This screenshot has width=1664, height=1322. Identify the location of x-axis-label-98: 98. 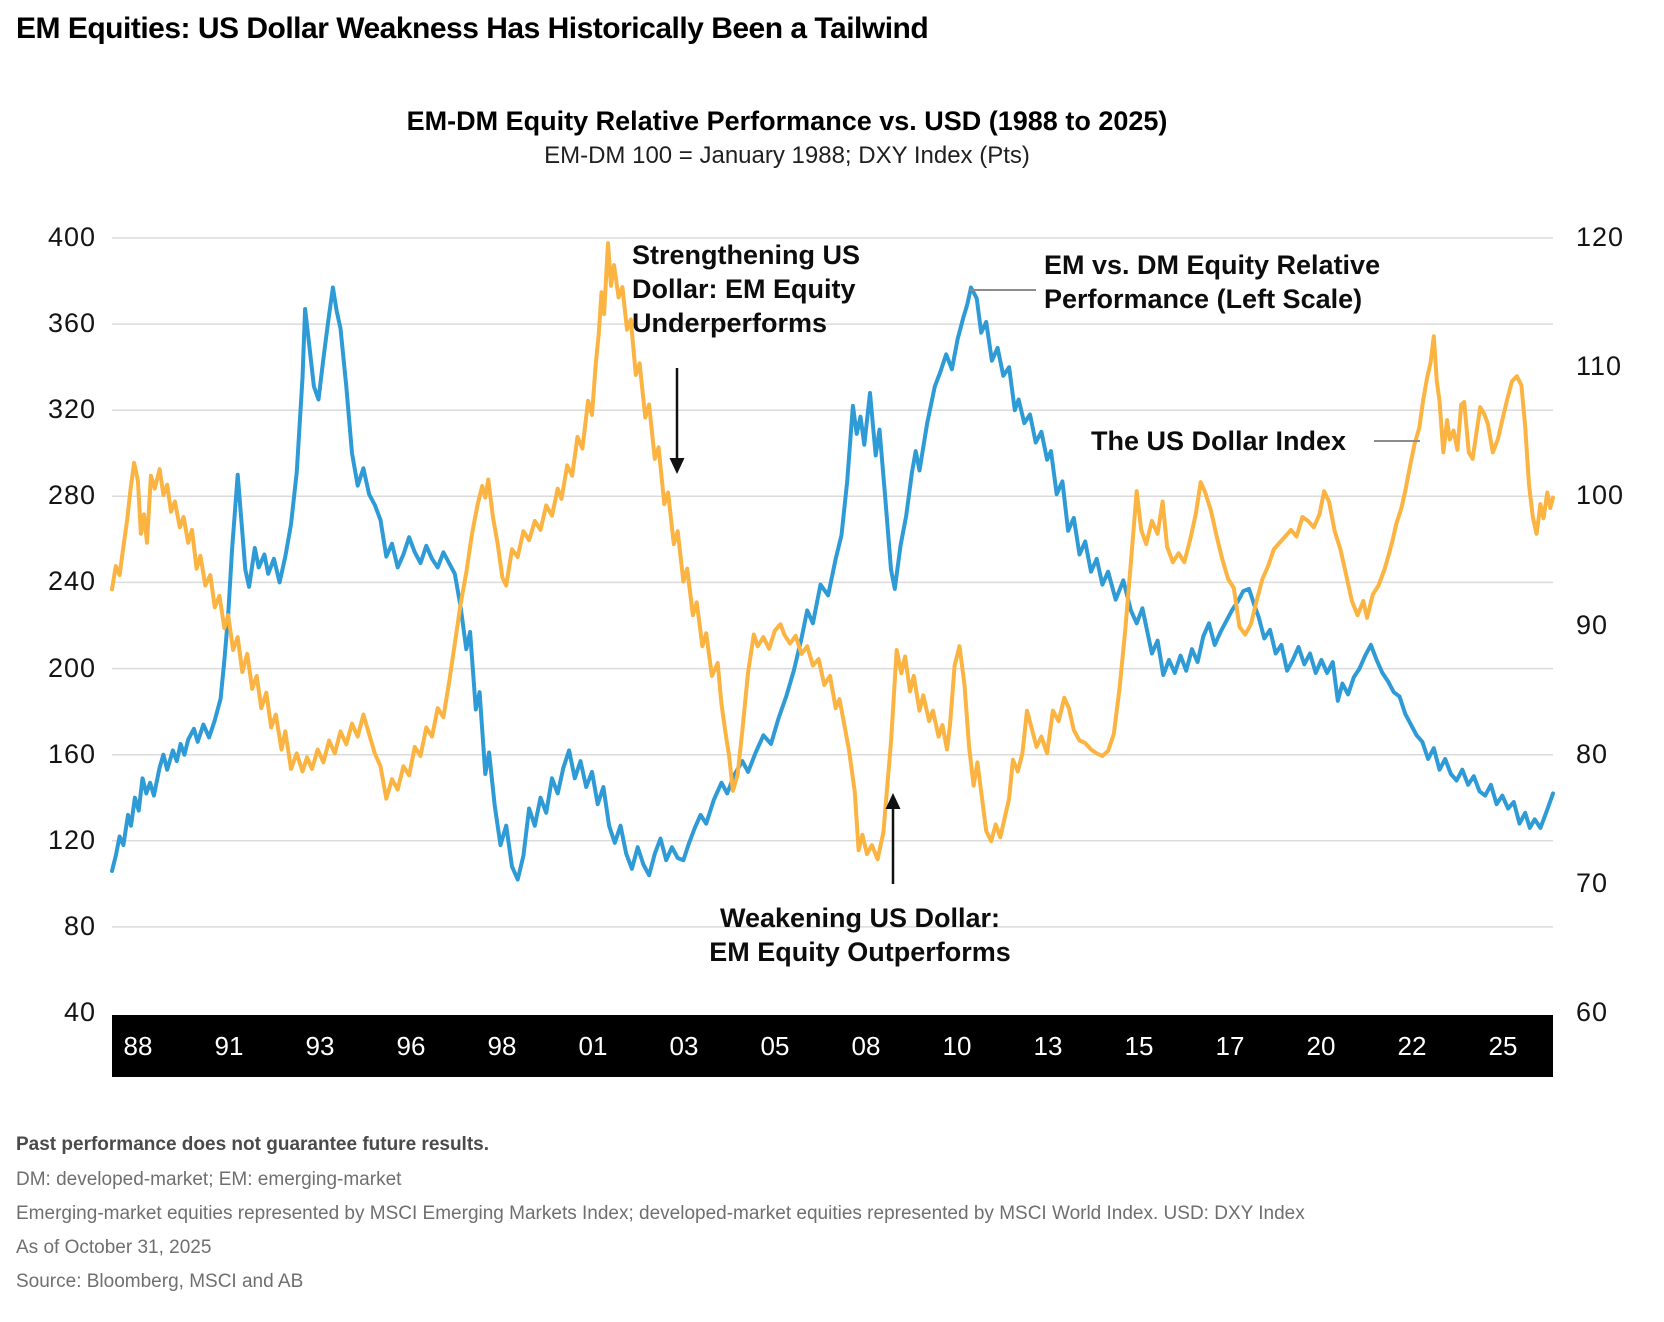
(502, 1046).